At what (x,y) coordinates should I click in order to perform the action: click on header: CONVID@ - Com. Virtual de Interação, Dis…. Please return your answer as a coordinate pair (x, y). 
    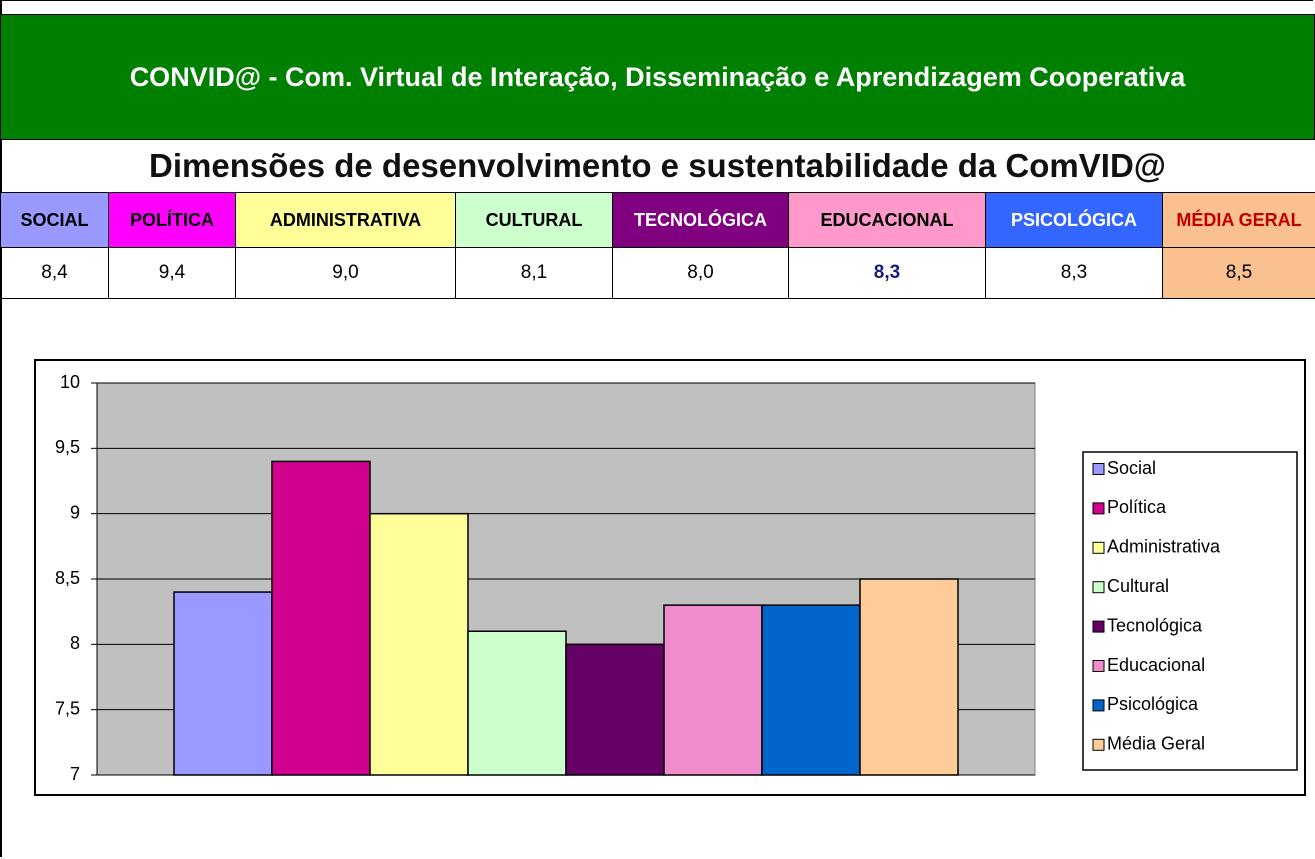
    Looking at the image, I should click on (657, 77).